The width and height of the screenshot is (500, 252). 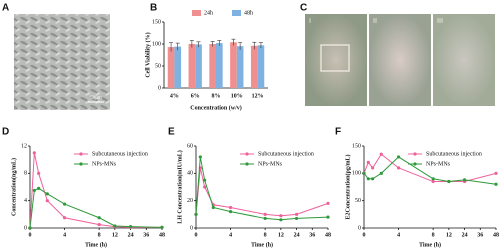 What do you see at coordinates (96, 98) in the screenshot?
I see `scale-text: 50μm` at bounding box center [96, 98].